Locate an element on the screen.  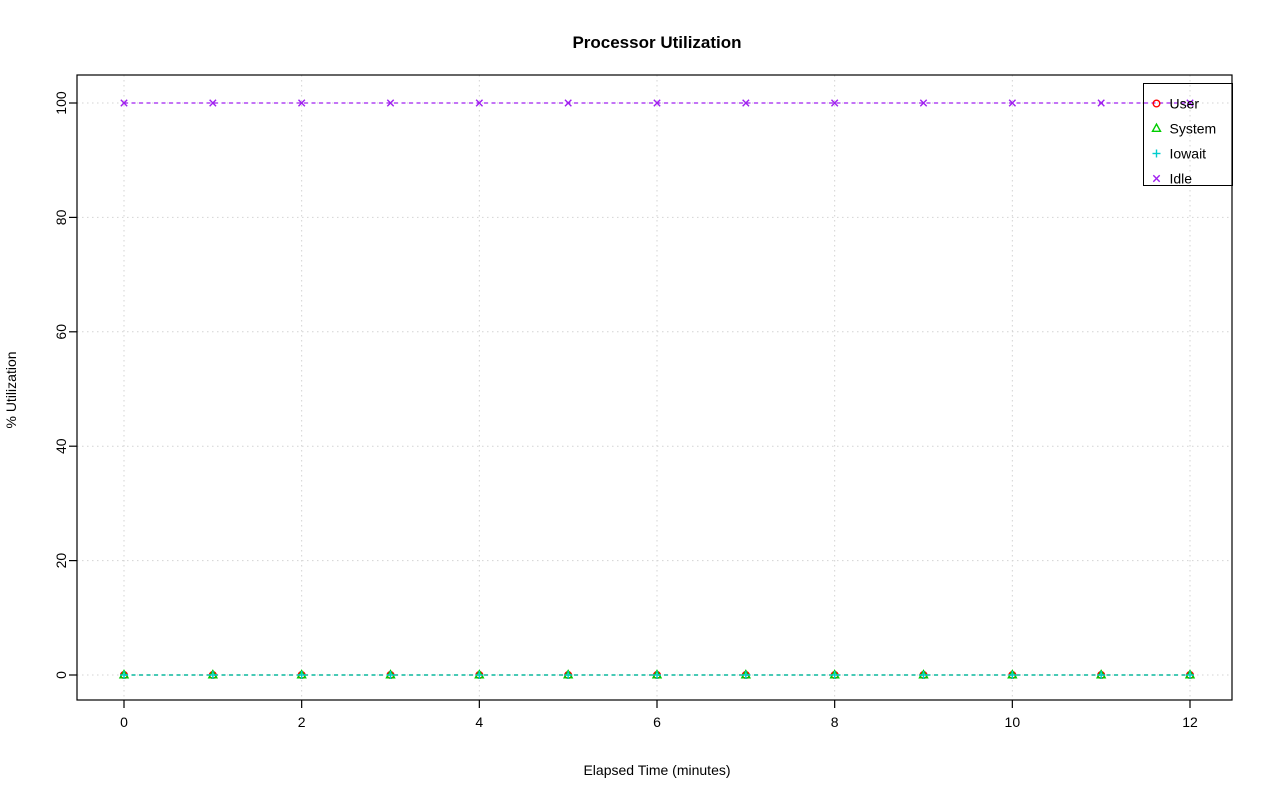
y-tick-label: 20 is located at coordinates (61, 561).